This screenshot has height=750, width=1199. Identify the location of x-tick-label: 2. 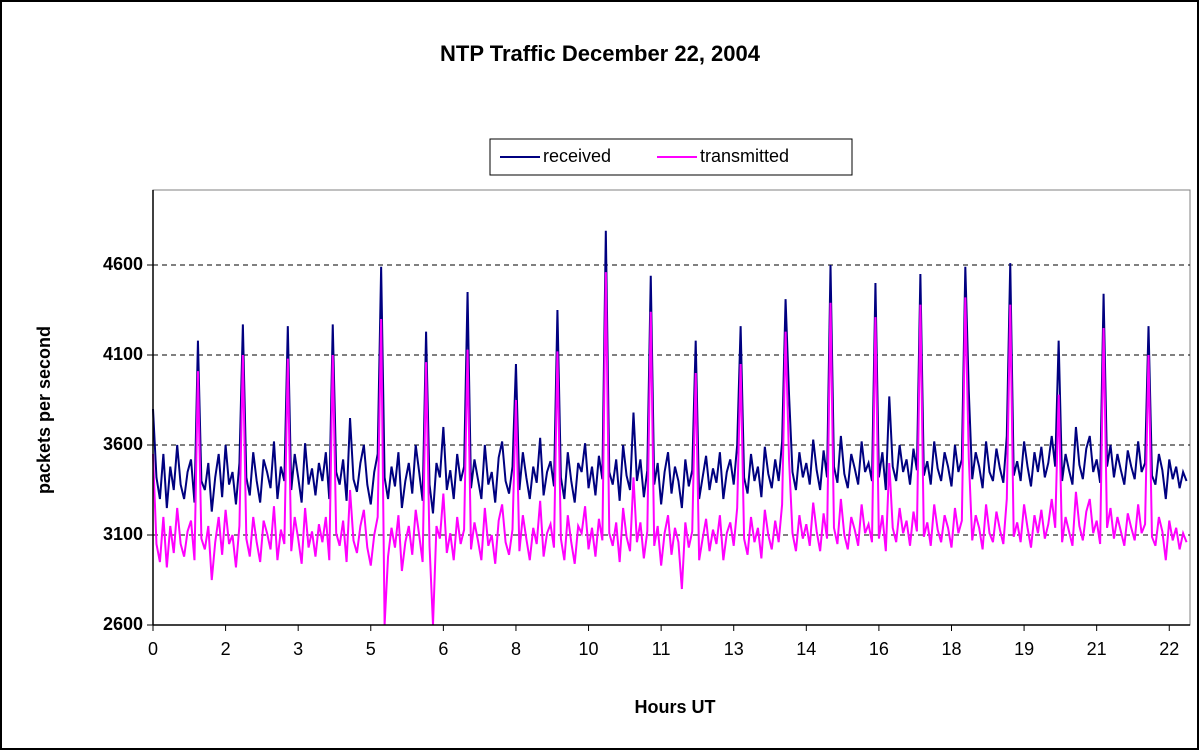
(226, 649).